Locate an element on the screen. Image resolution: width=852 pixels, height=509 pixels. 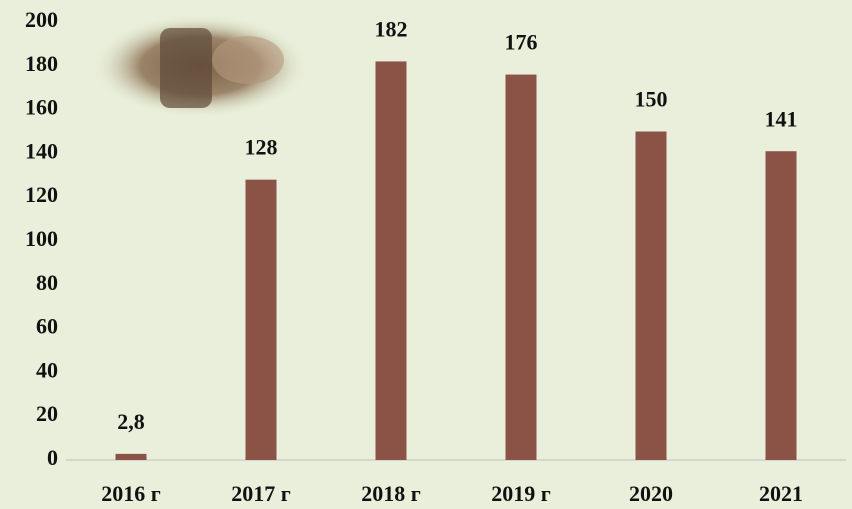
x-tick-label: 2016 г is located at coordinates (131, 493).